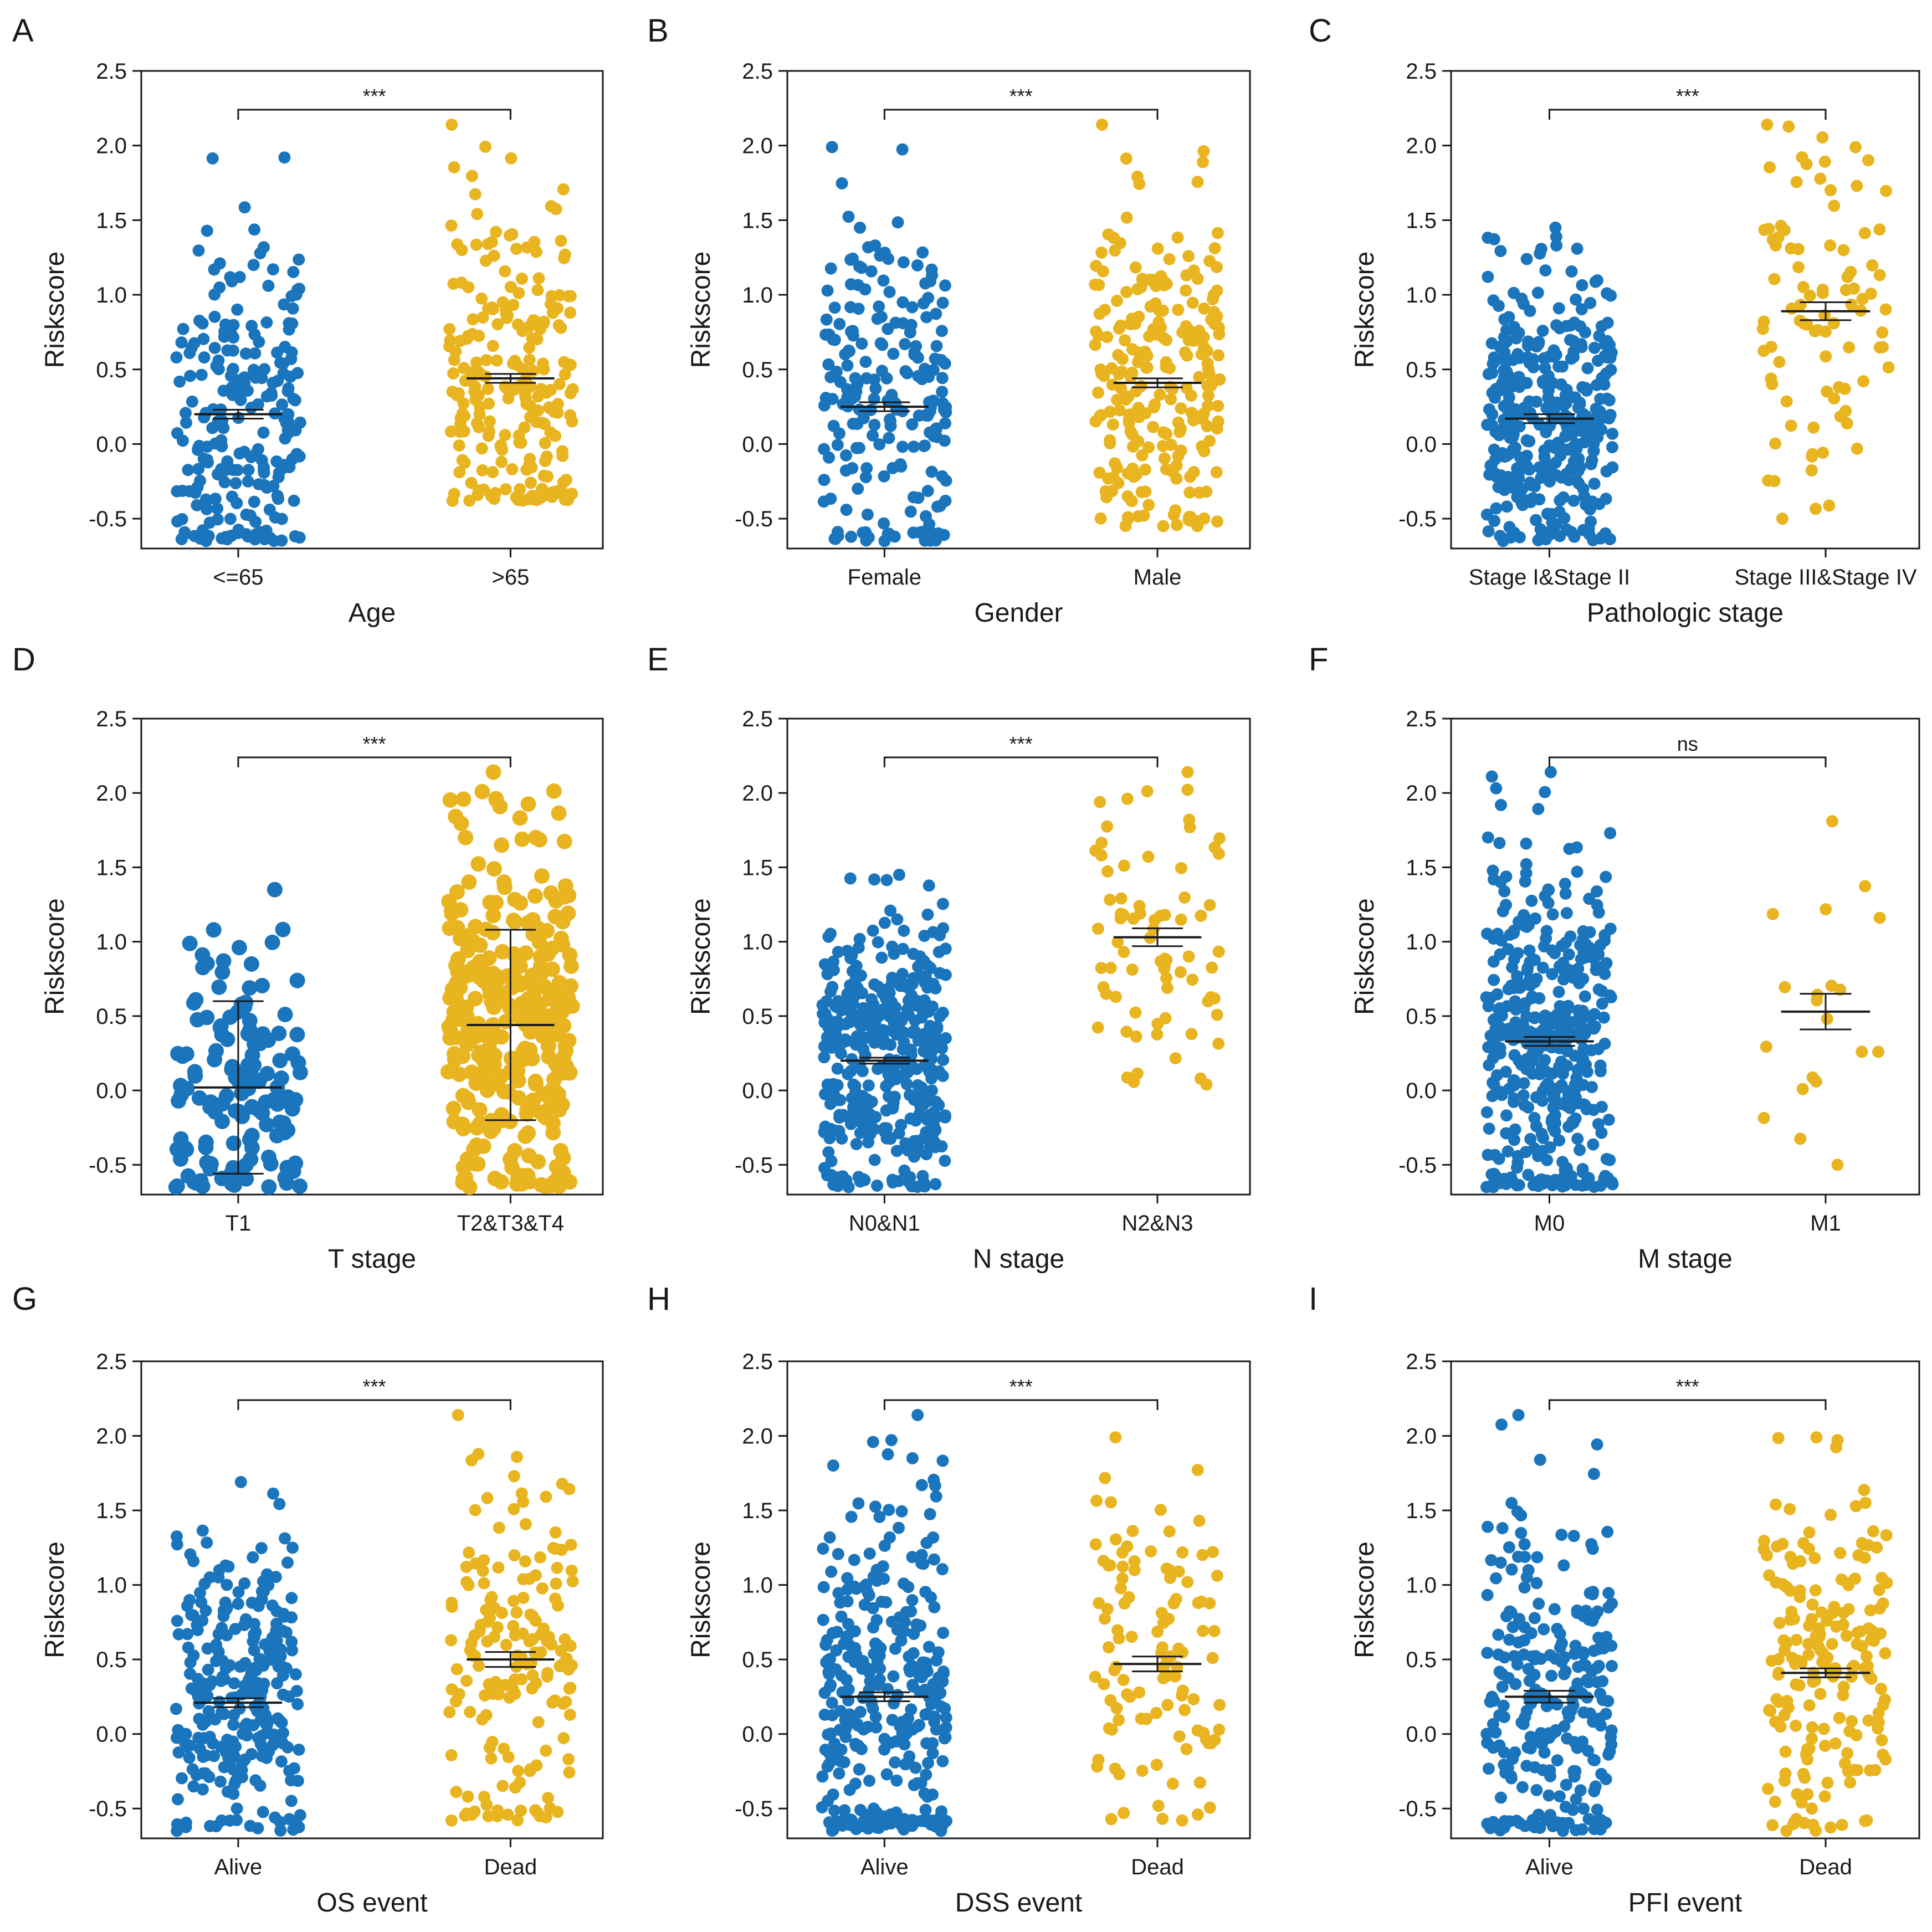 The image size is (1932, 1932). What do you see at coordinates (1421, 1735) in the screenshot?
I see `y-tick-label: 0.0` at bounding box center [1421, 1735].